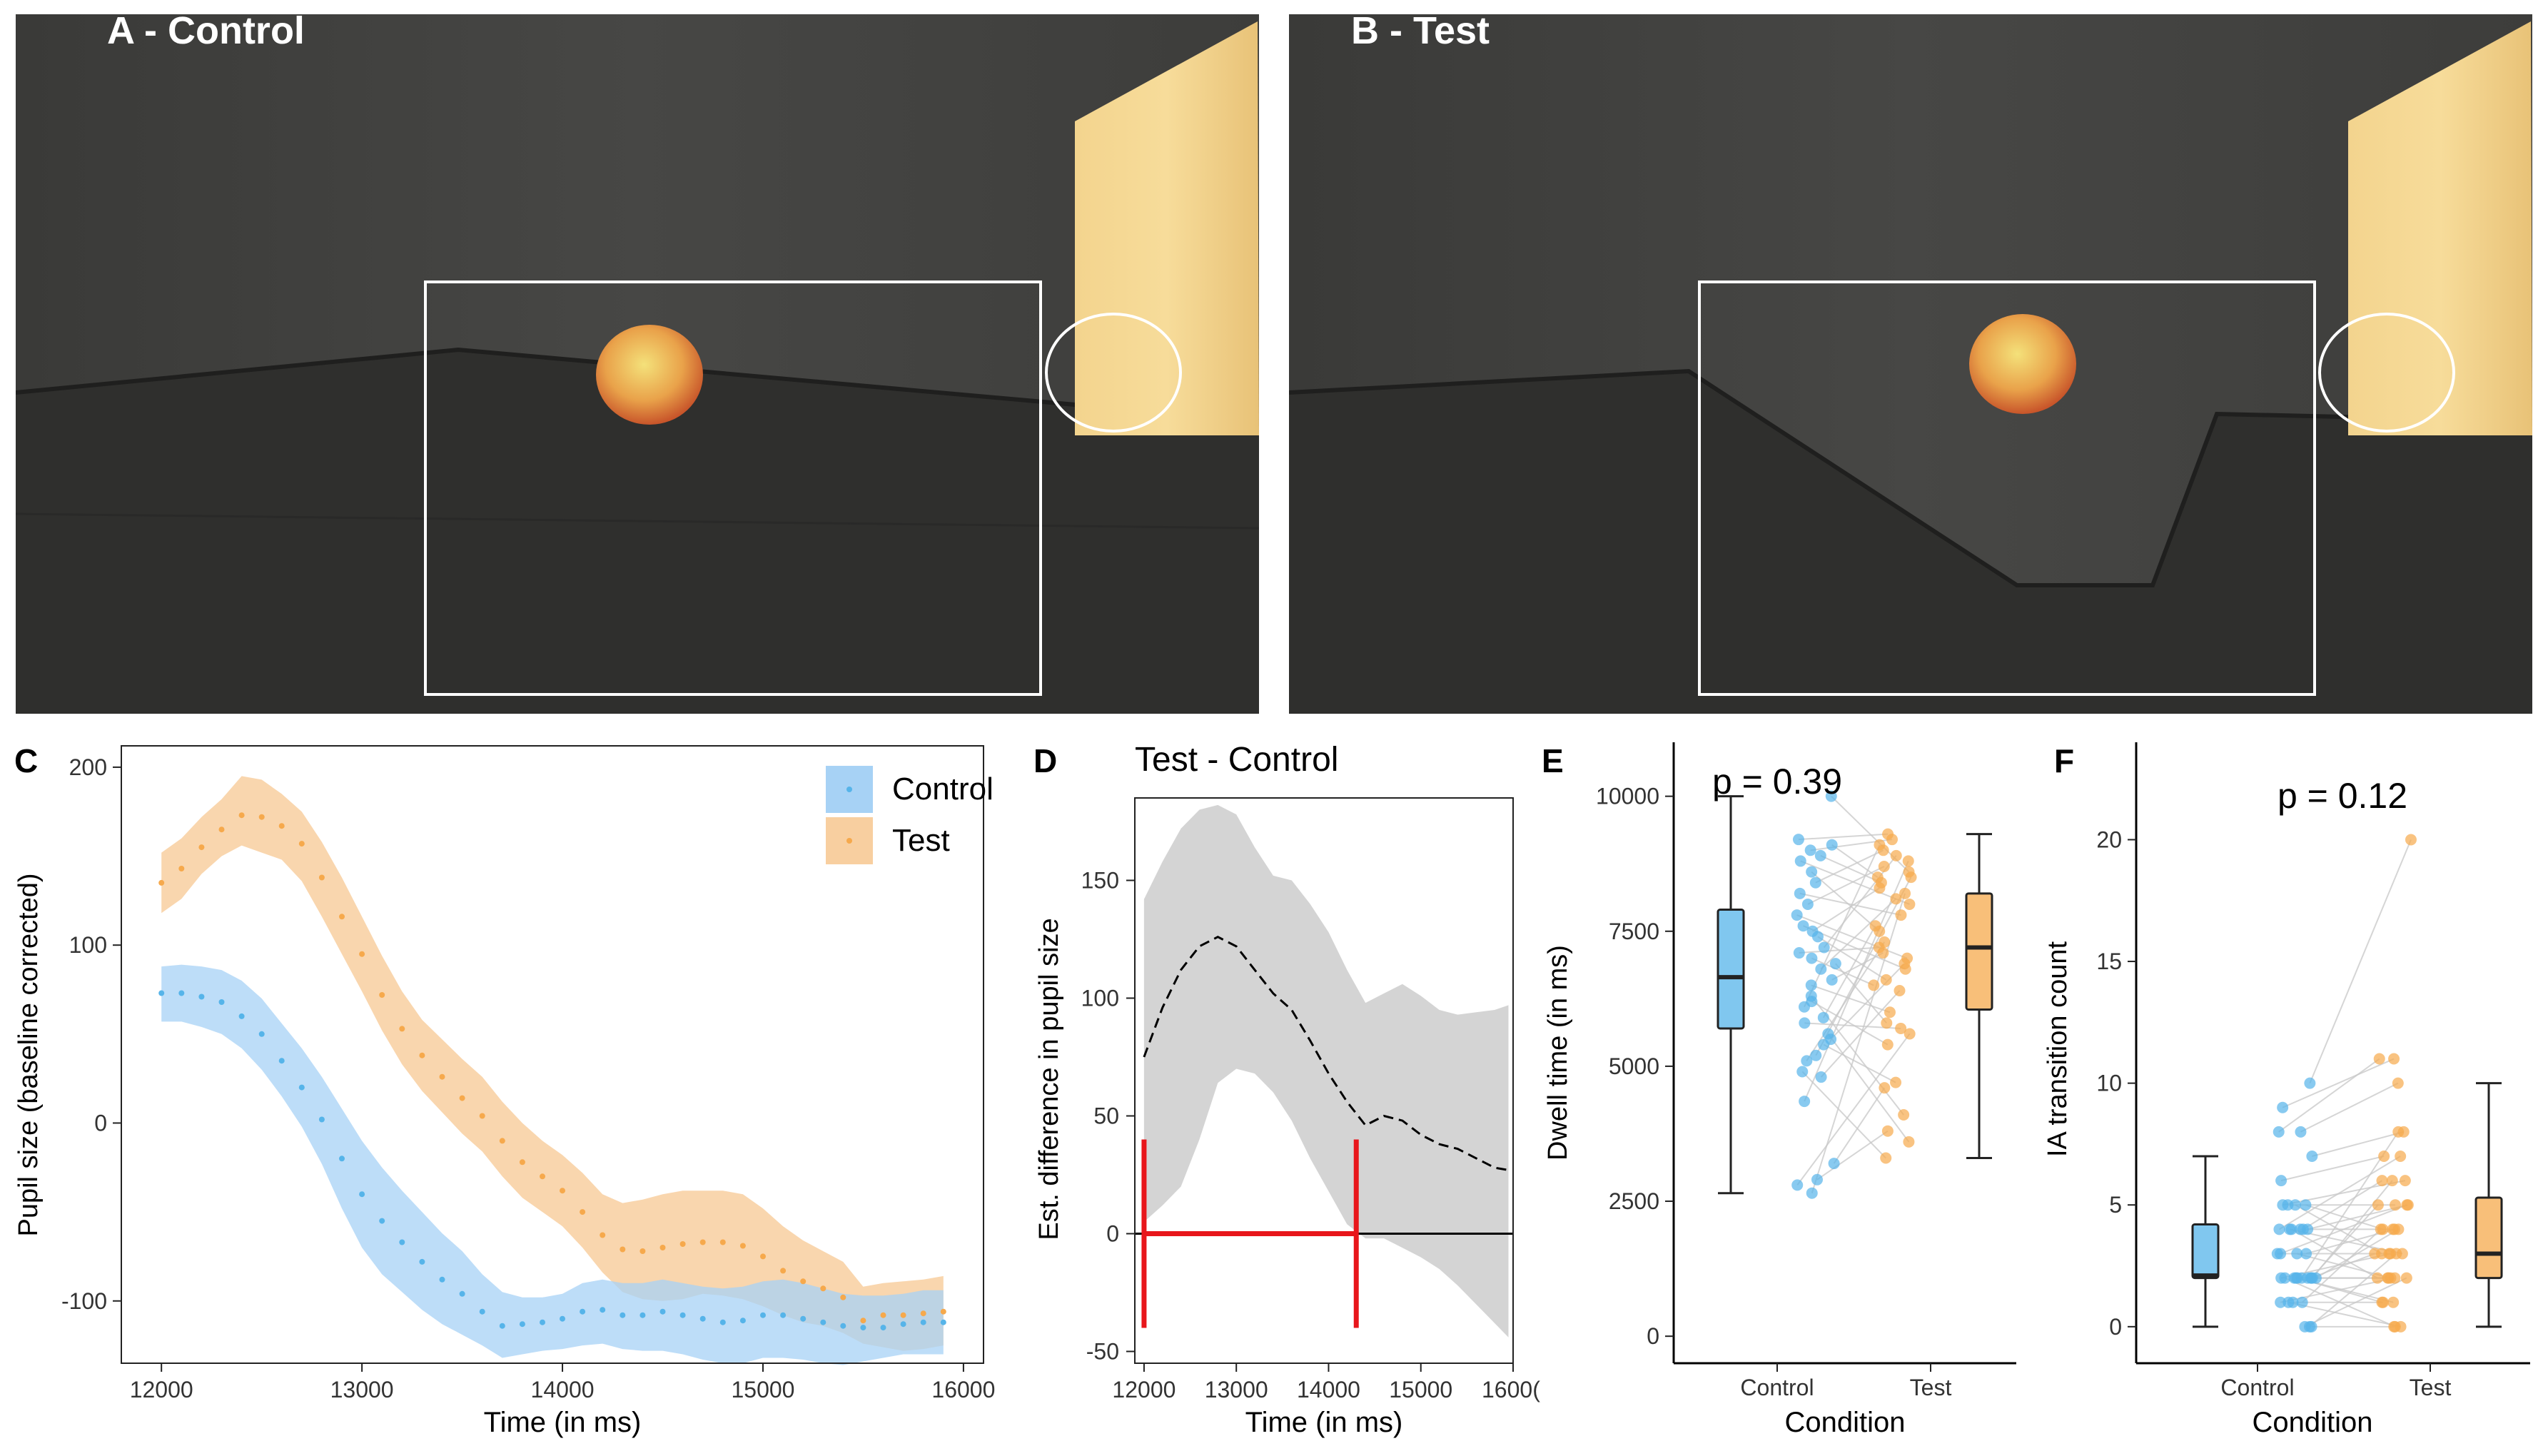  What do you see at coordinates (2205, 1251) in the screenshot?
I see `chart-f-box-control` at bounding box center [2205, 1251].